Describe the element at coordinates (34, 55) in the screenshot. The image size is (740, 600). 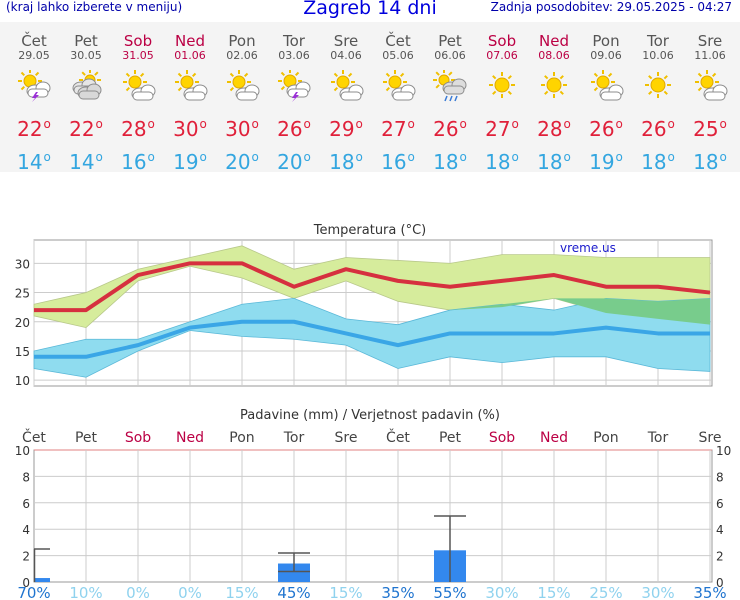
I see `day-date: 29.05` at that location.